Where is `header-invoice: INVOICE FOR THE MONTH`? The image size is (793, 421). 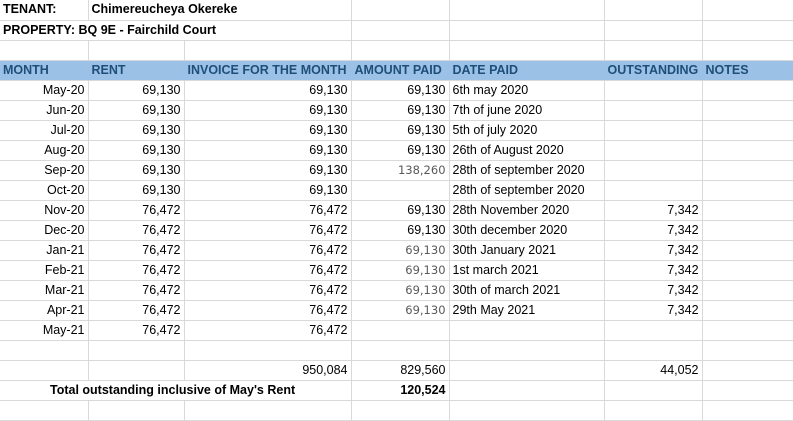 header-invoice: INVOICE FOR THE MONTH is located at coordinates (268, 70).